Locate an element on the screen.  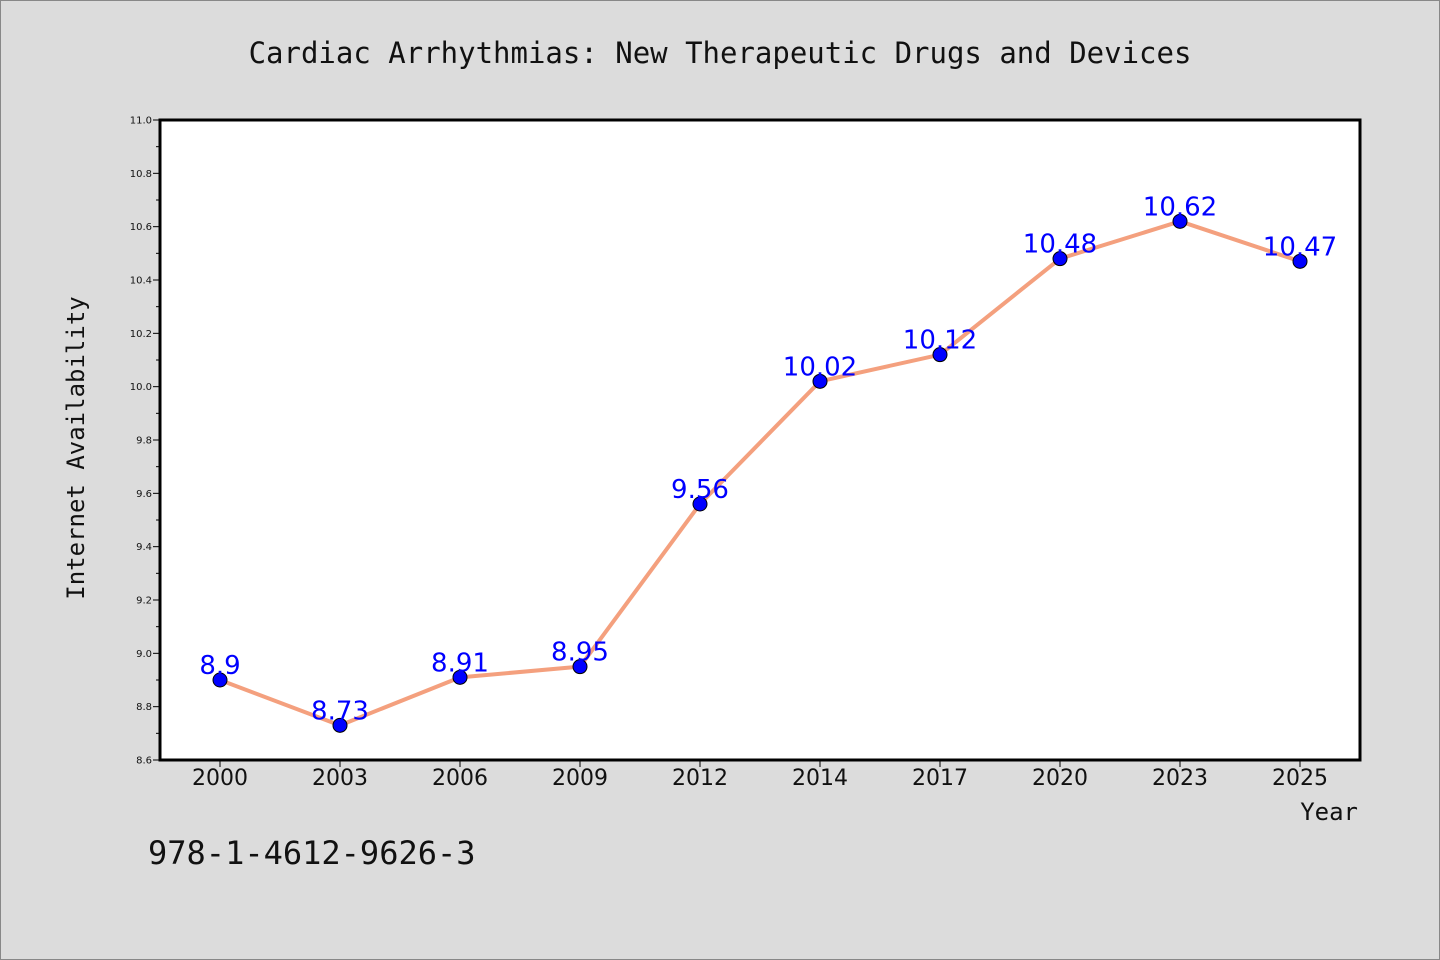
y-tick-label: 10.0 is located at coordinates (141, 387).